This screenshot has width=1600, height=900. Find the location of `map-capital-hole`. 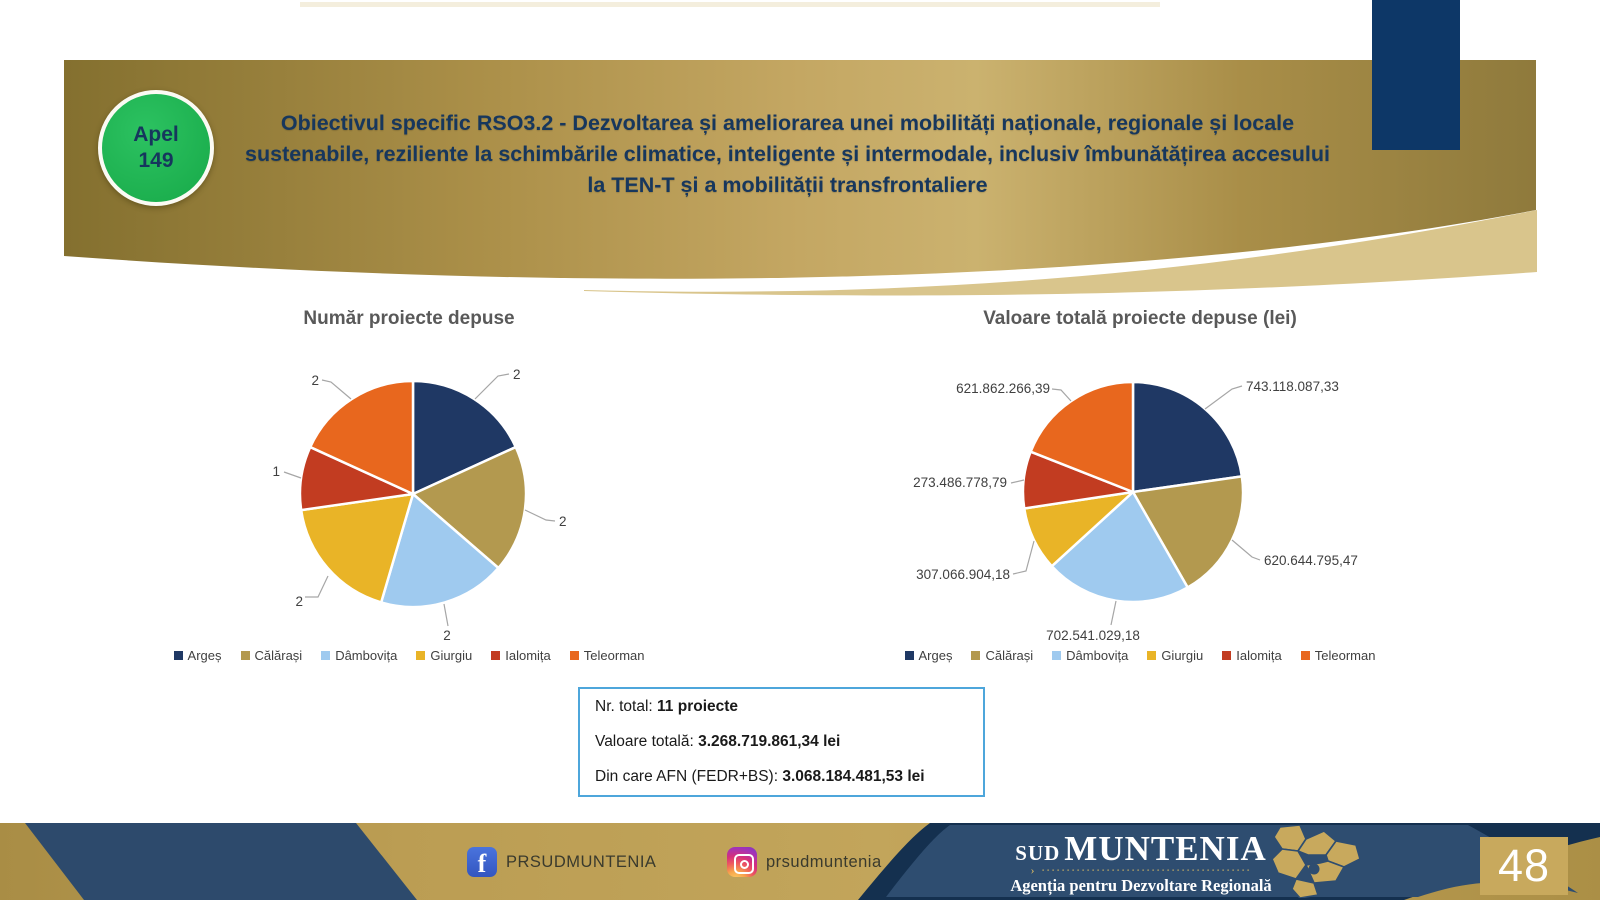

map-capital-hole is located at coordinates (1314, 869).